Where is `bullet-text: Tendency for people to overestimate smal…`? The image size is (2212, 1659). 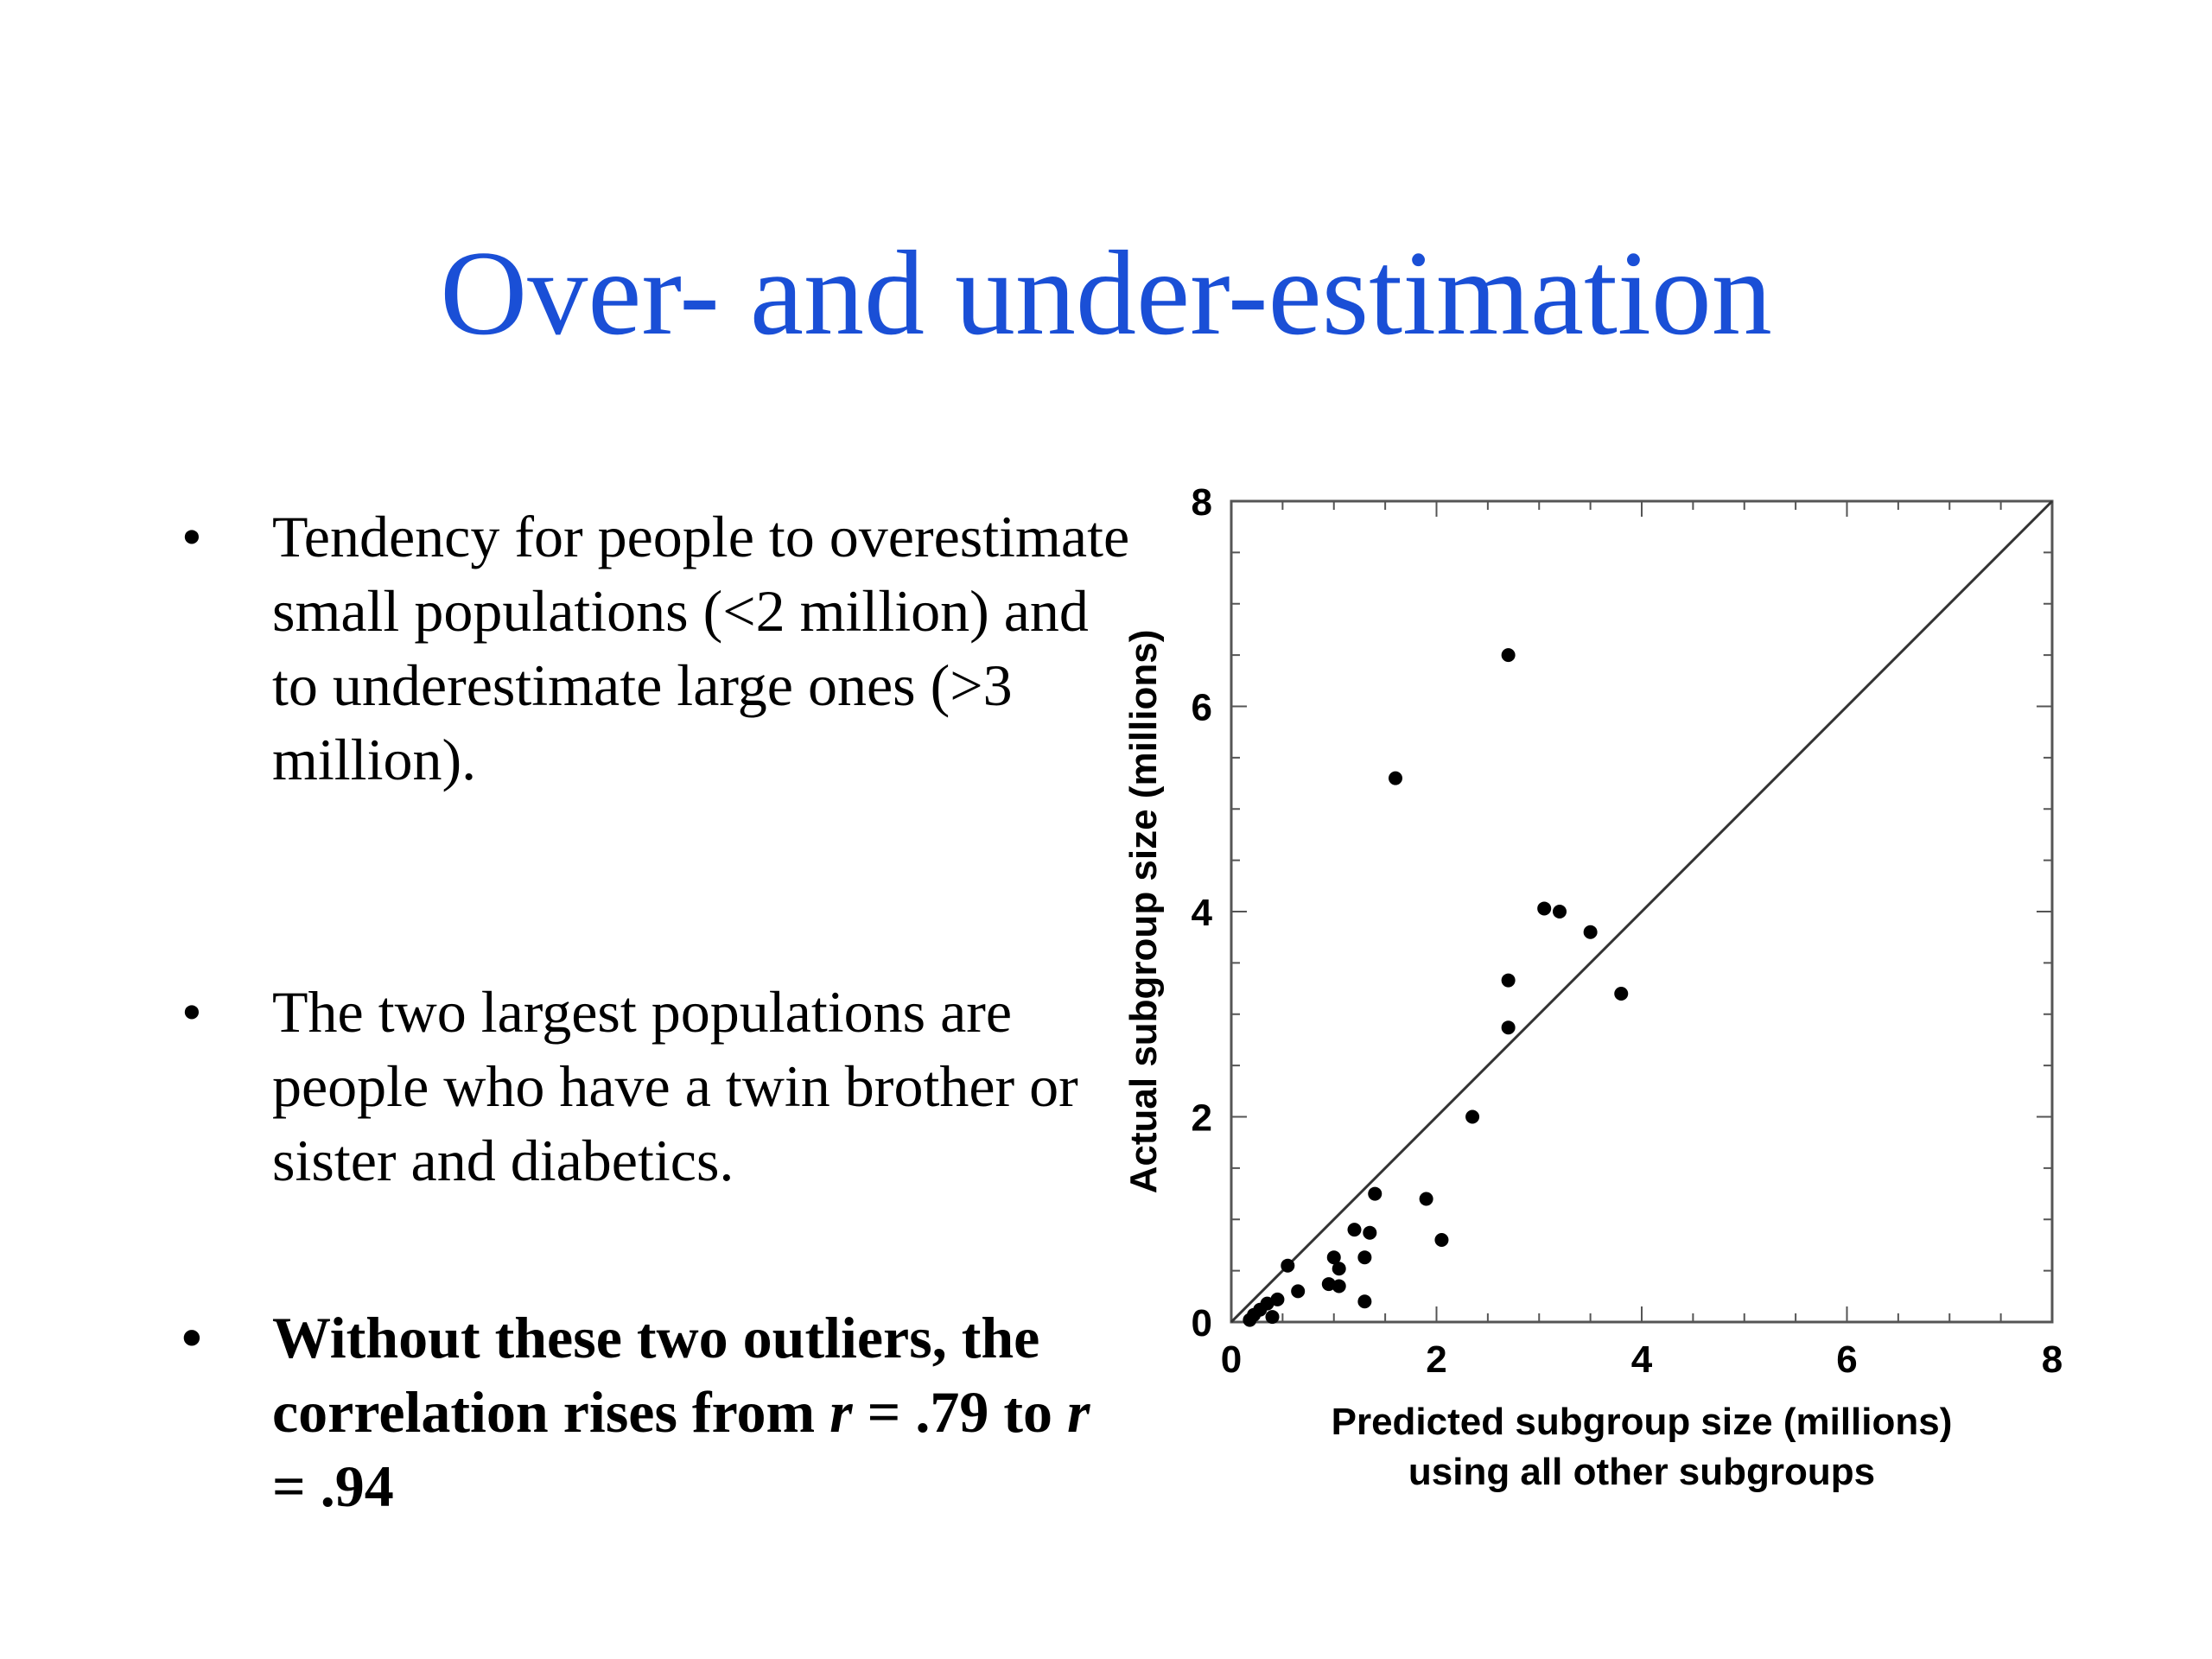 bullet-text: Tendency for people to overestimate smal… is located at coordinates (701, 648).